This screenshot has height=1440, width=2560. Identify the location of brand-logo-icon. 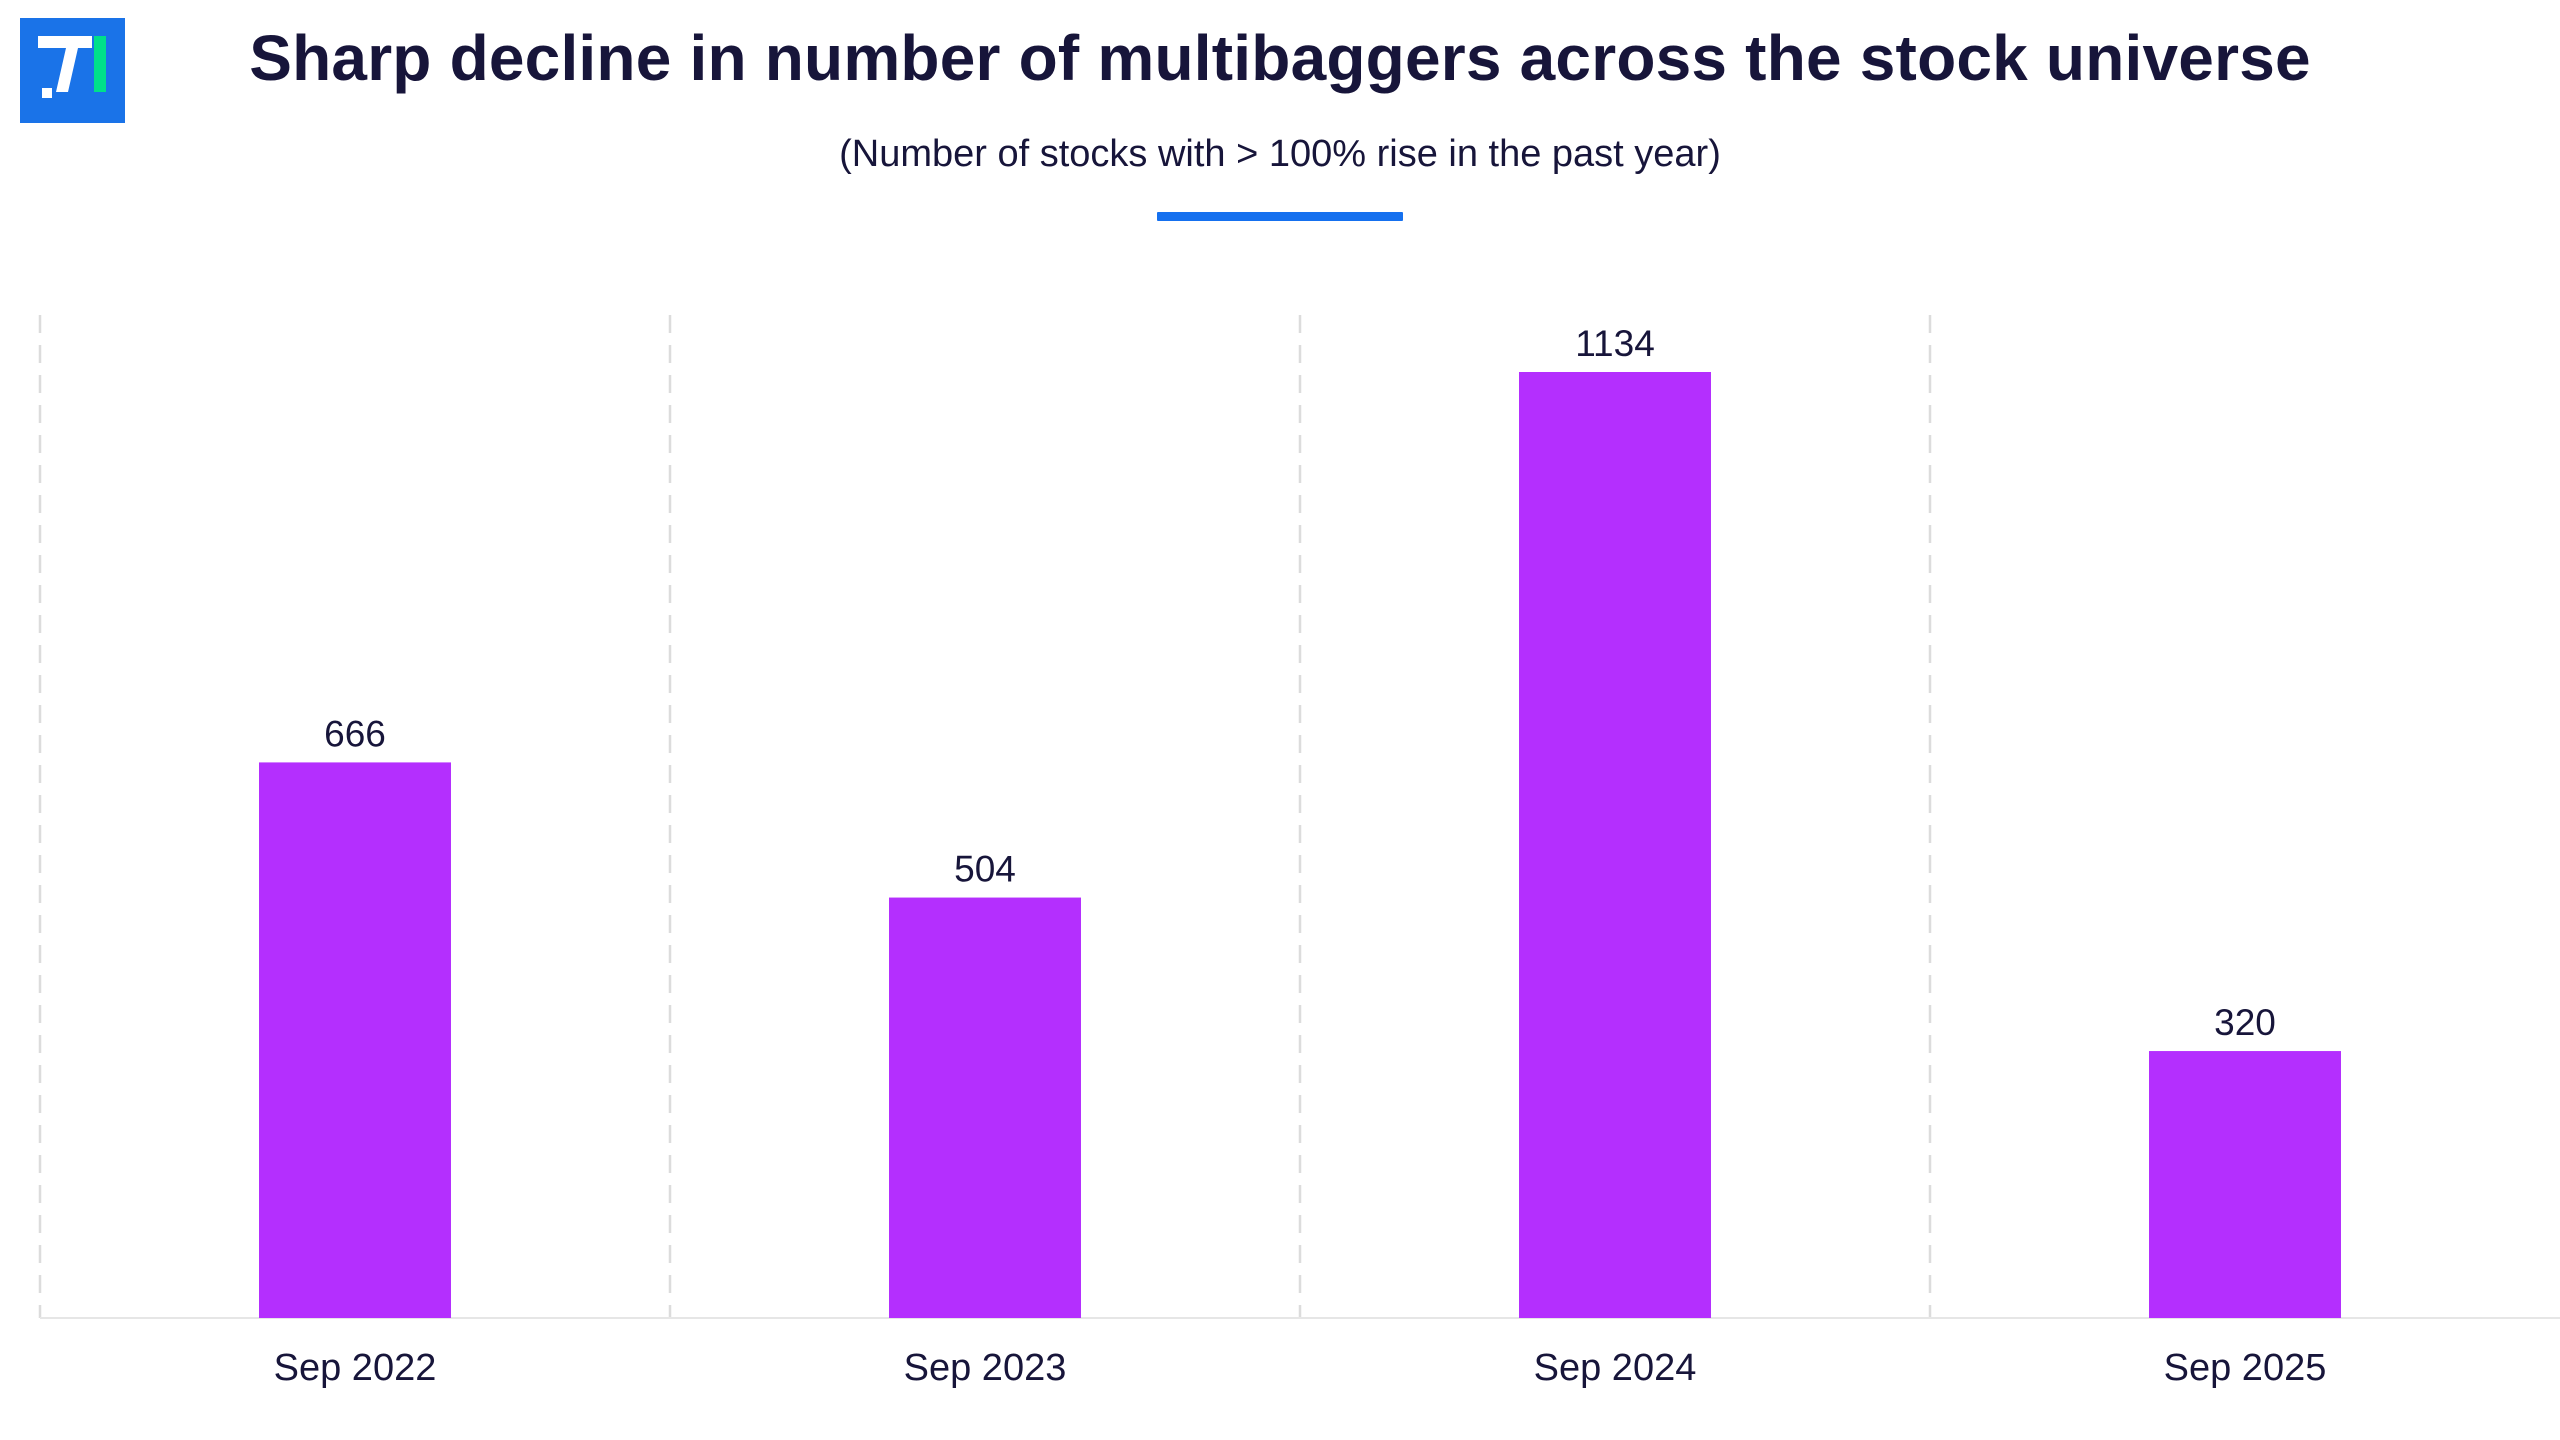
(72, 70).